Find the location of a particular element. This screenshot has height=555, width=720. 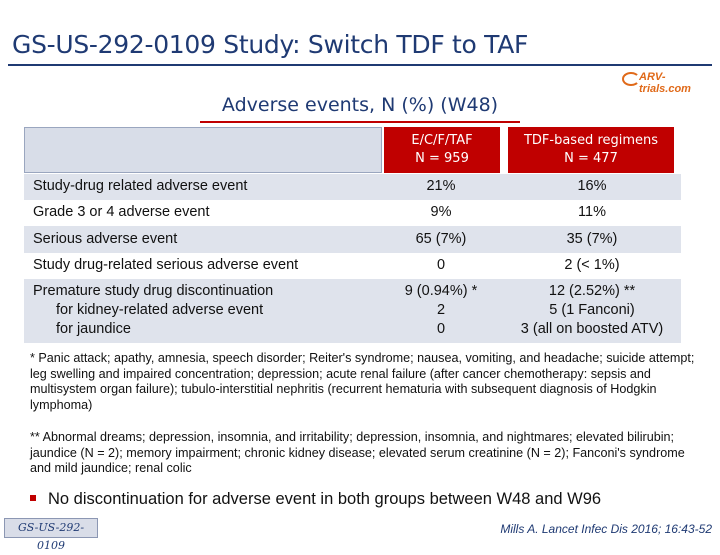

row-sublabel-jaundice: for jaundice is located at coordinates (93, 329).